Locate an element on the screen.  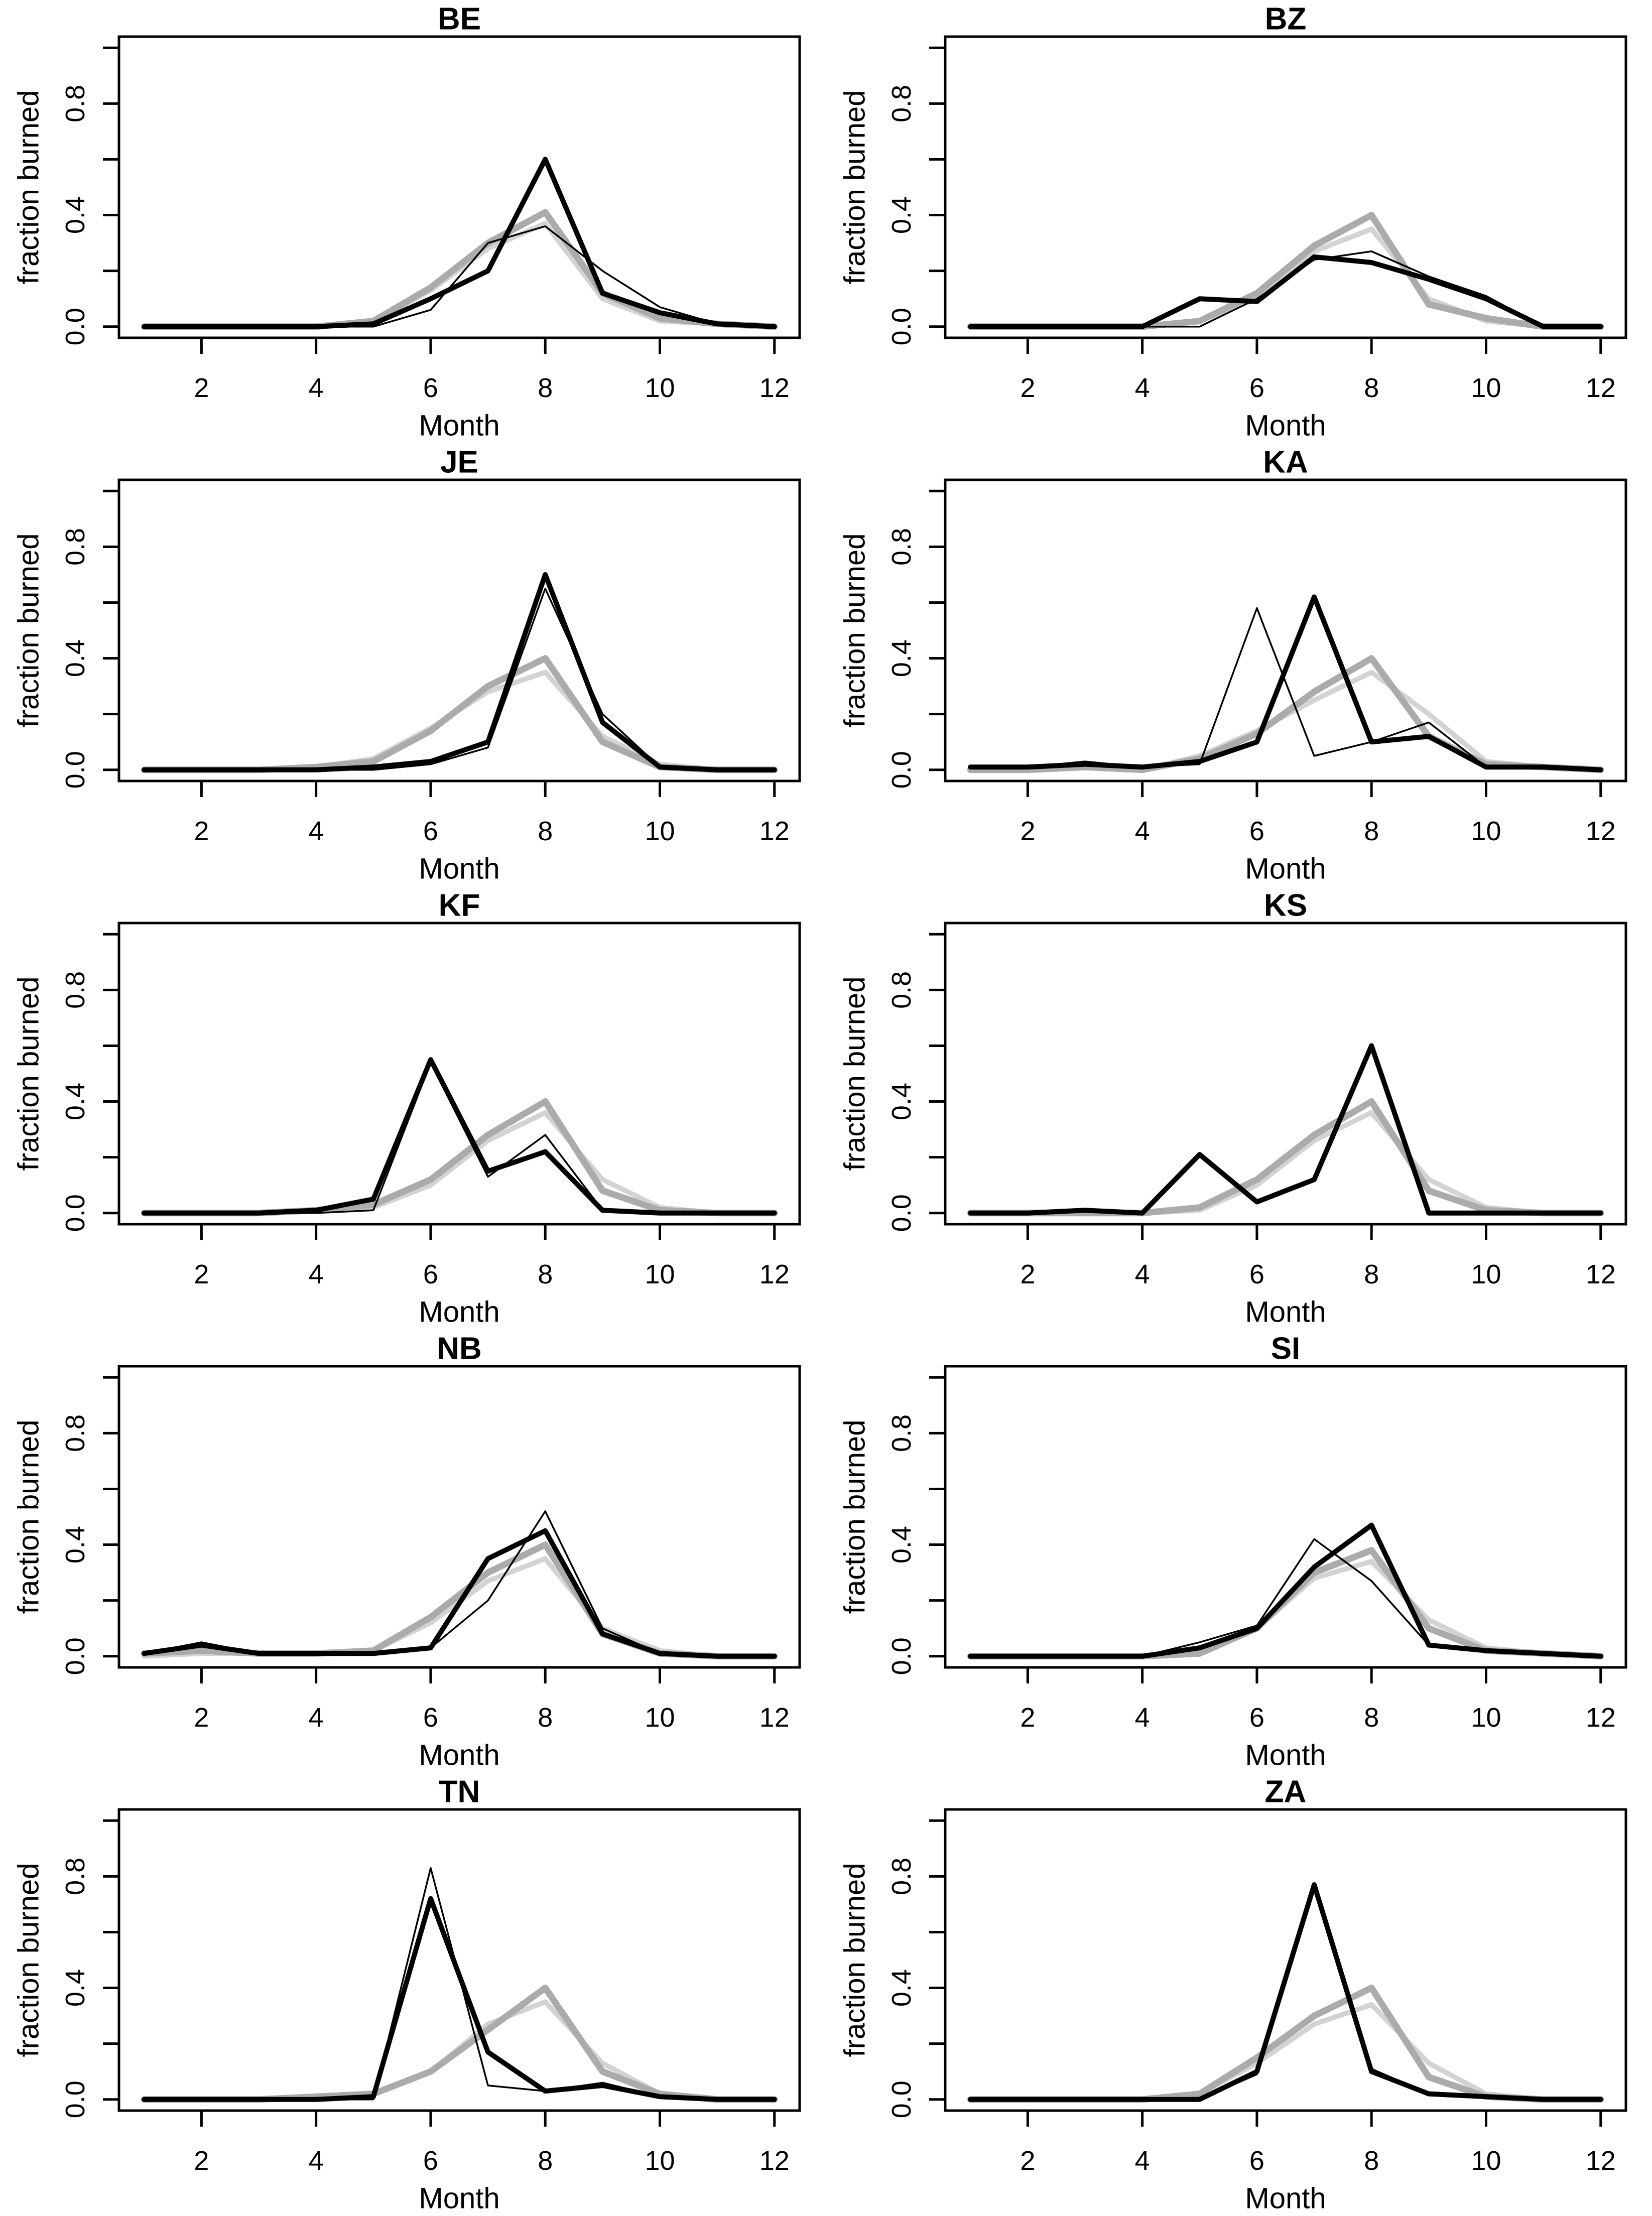
chart-panel-ks: KS 0.0 0.4 0.8 fraction burned 2 4 6 8 10 12 Month is located at coordinates (1232, 1108).